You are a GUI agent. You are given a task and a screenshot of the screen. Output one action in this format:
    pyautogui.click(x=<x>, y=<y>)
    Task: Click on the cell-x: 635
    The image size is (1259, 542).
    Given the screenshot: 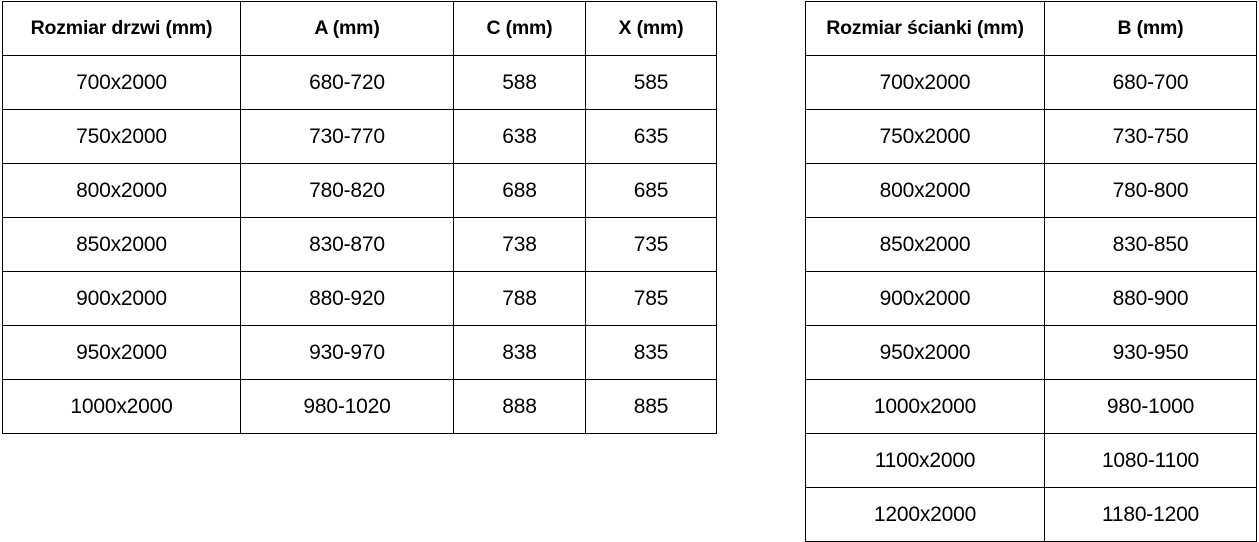 What is the action you would take?
    pyautogui.click(x=651, y=136)
    